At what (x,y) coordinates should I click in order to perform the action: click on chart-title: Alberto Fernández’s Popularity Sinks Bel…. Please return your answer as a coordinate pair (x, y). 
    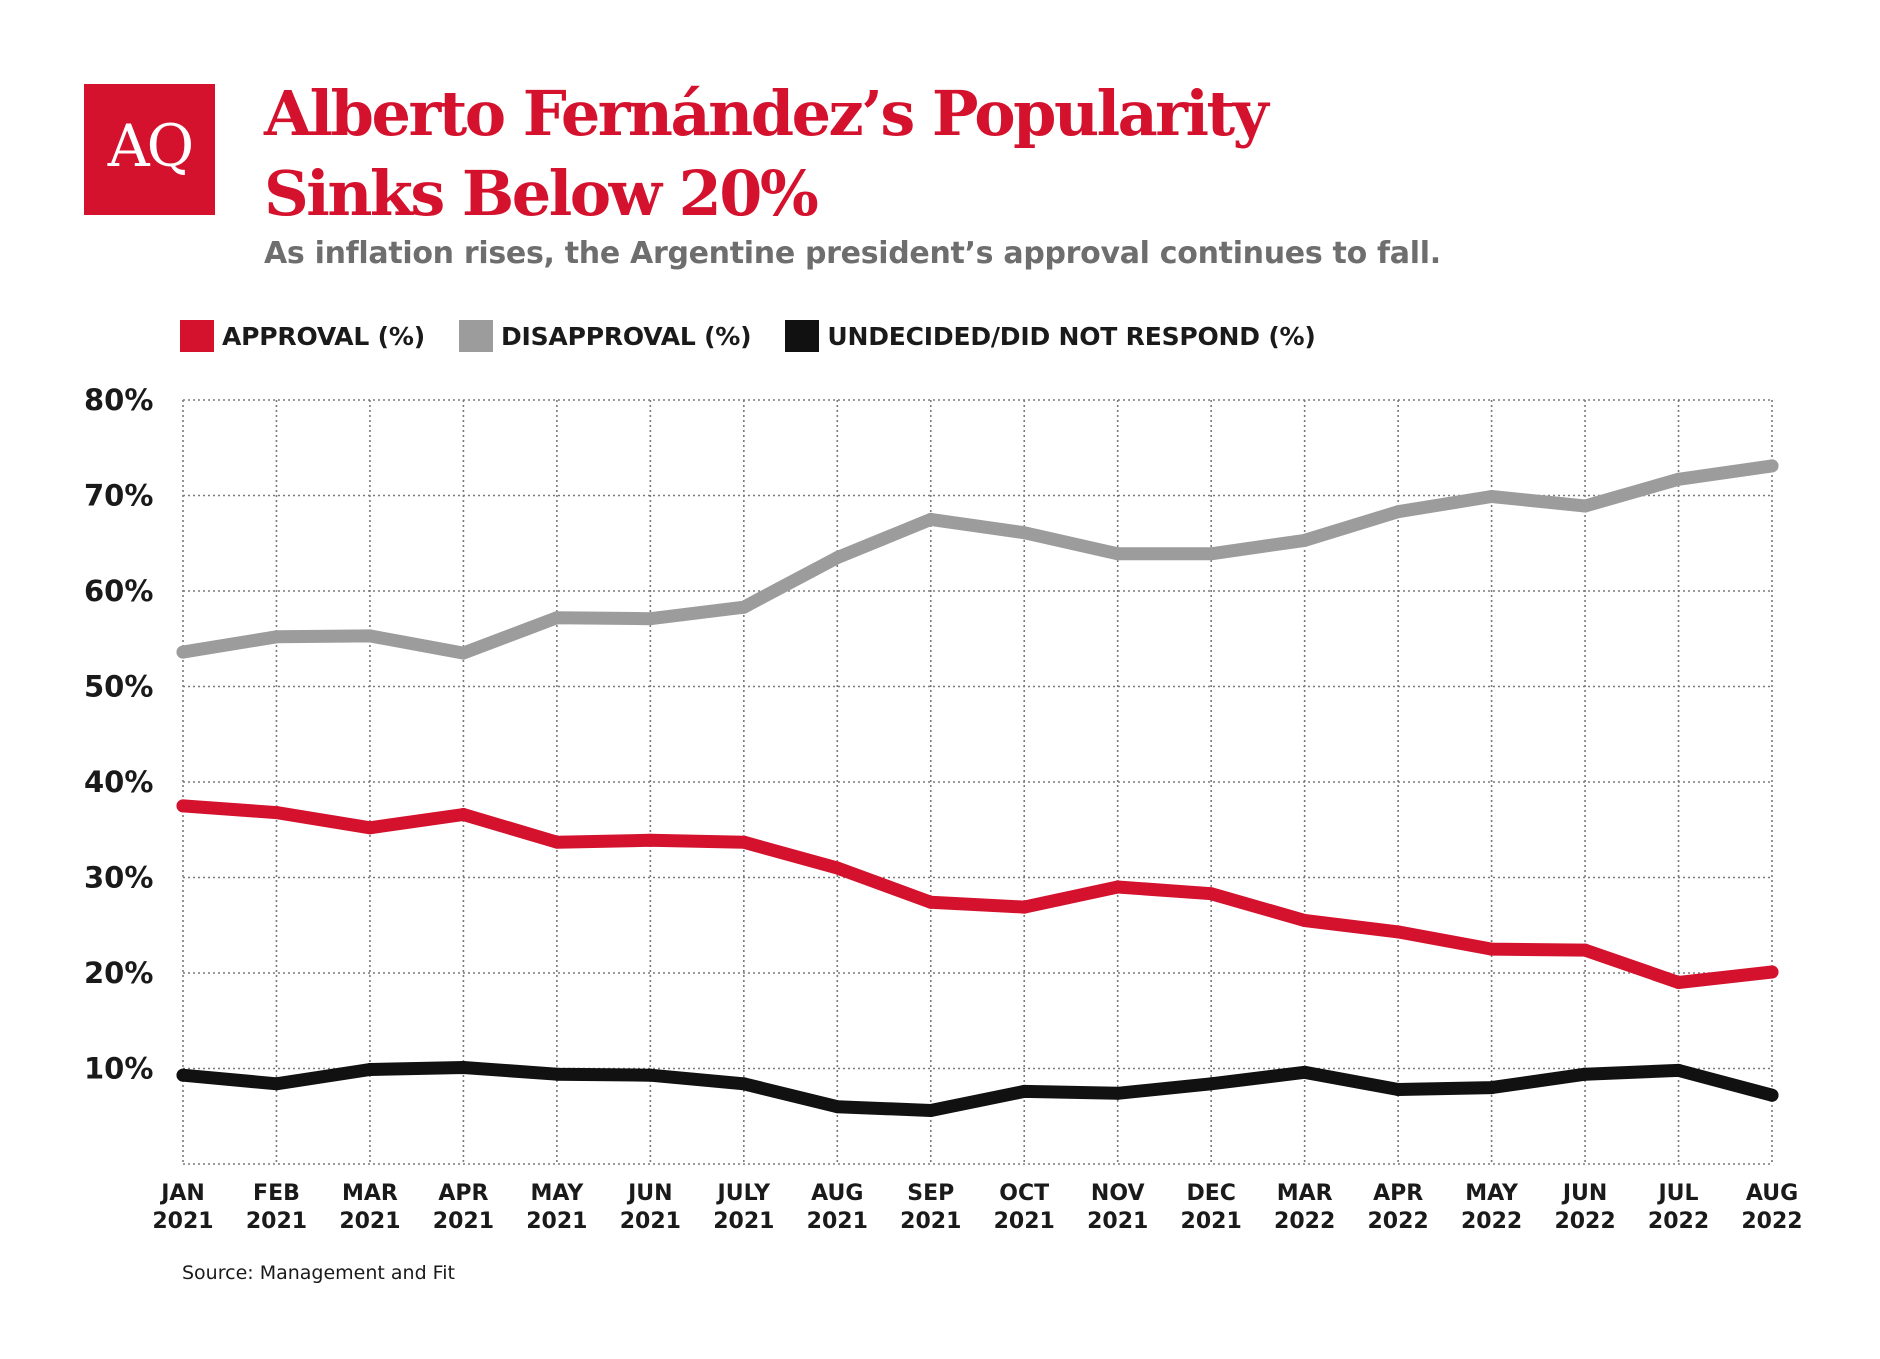
    Looking at the image, I should click on (766, 154).